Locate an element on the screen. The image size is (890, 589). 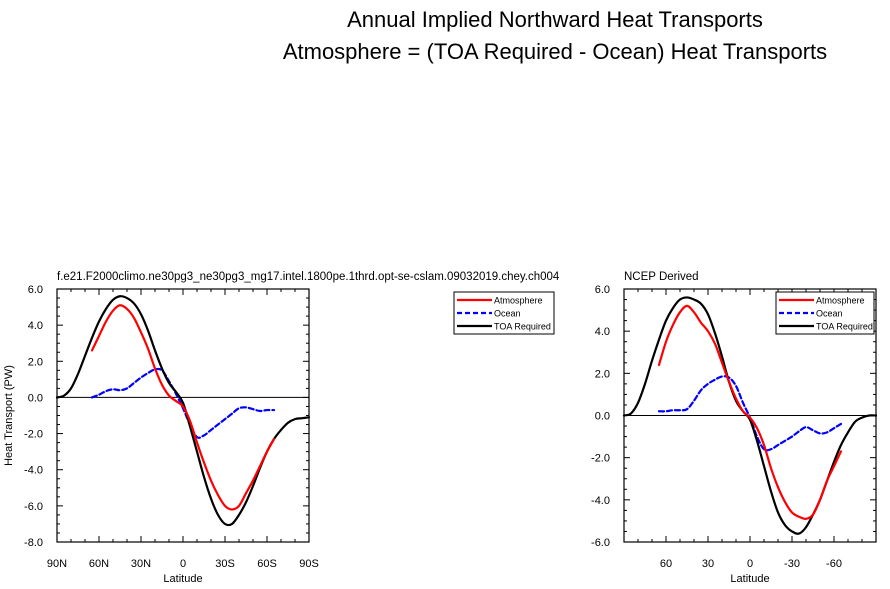
chart-title: NCEP Derived is located at coordinates (661, 277).